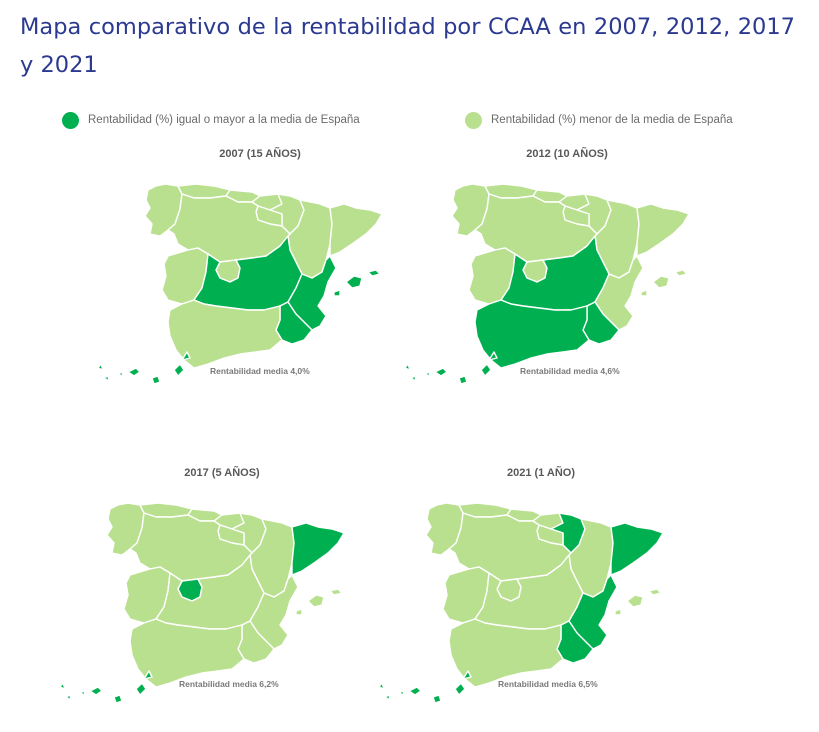 The height and width of the screenshot is (732, 819). What do you see at coordinates (70, 120) in the screenshot?
I see `legend-swatch-above` at bounding box center [70, 120].